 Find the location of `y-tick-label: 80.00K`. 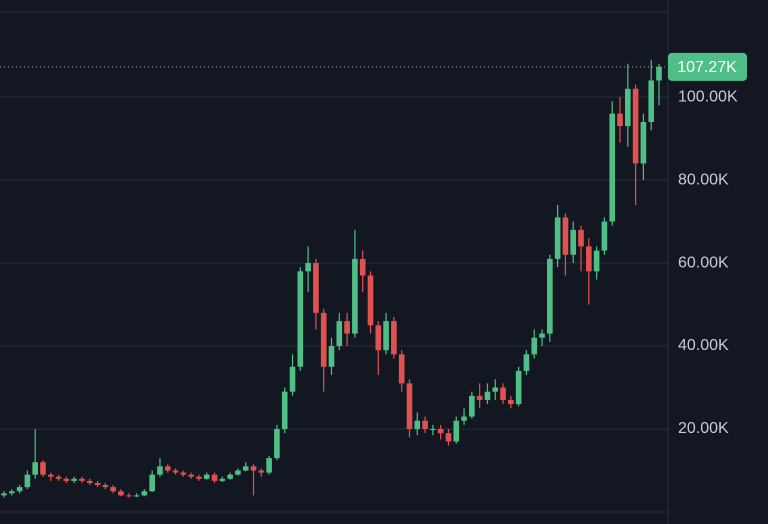

y-tick-label: 80.00K is located at coordinates (703, 179).